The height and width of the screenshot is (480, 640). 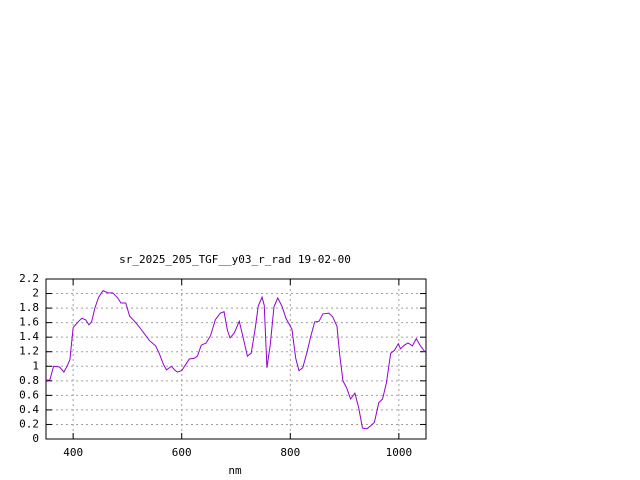 What do you see at coordinates (29, 380) in the screenshot?
I see `y-tick-label: 0.8` at bounding box center [29, 380].